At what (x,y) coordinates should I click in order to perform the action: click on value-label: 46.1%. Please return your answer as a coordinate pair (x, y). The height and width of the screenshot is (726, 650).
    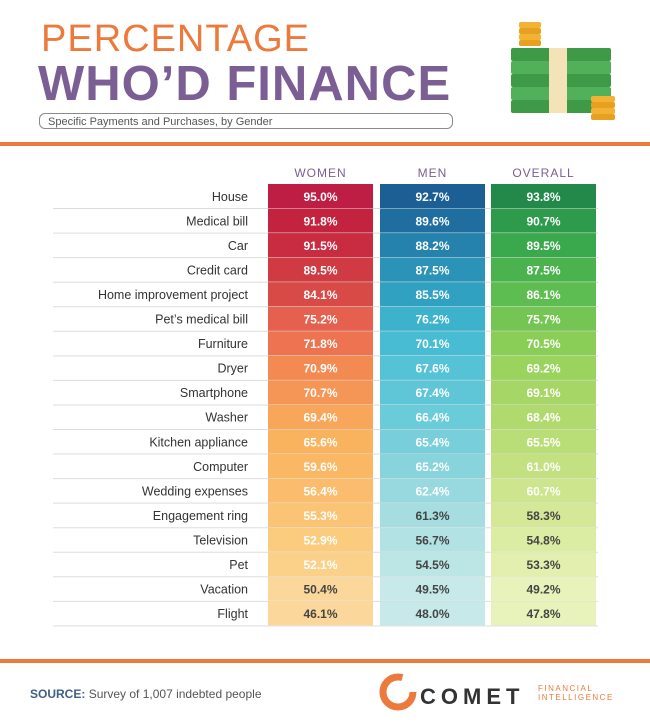
    Looking at the image, I should click on (320, 614).